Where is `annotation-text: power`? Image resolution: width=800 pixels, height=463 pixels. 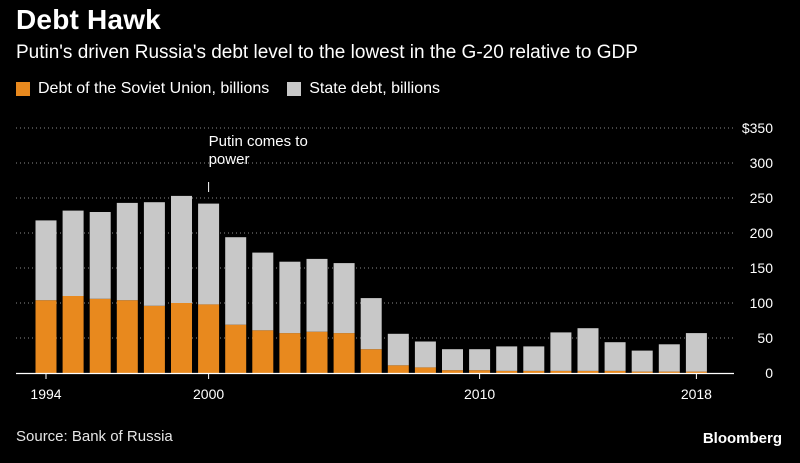 annotation-text: power is located at coordinates (229, 159).